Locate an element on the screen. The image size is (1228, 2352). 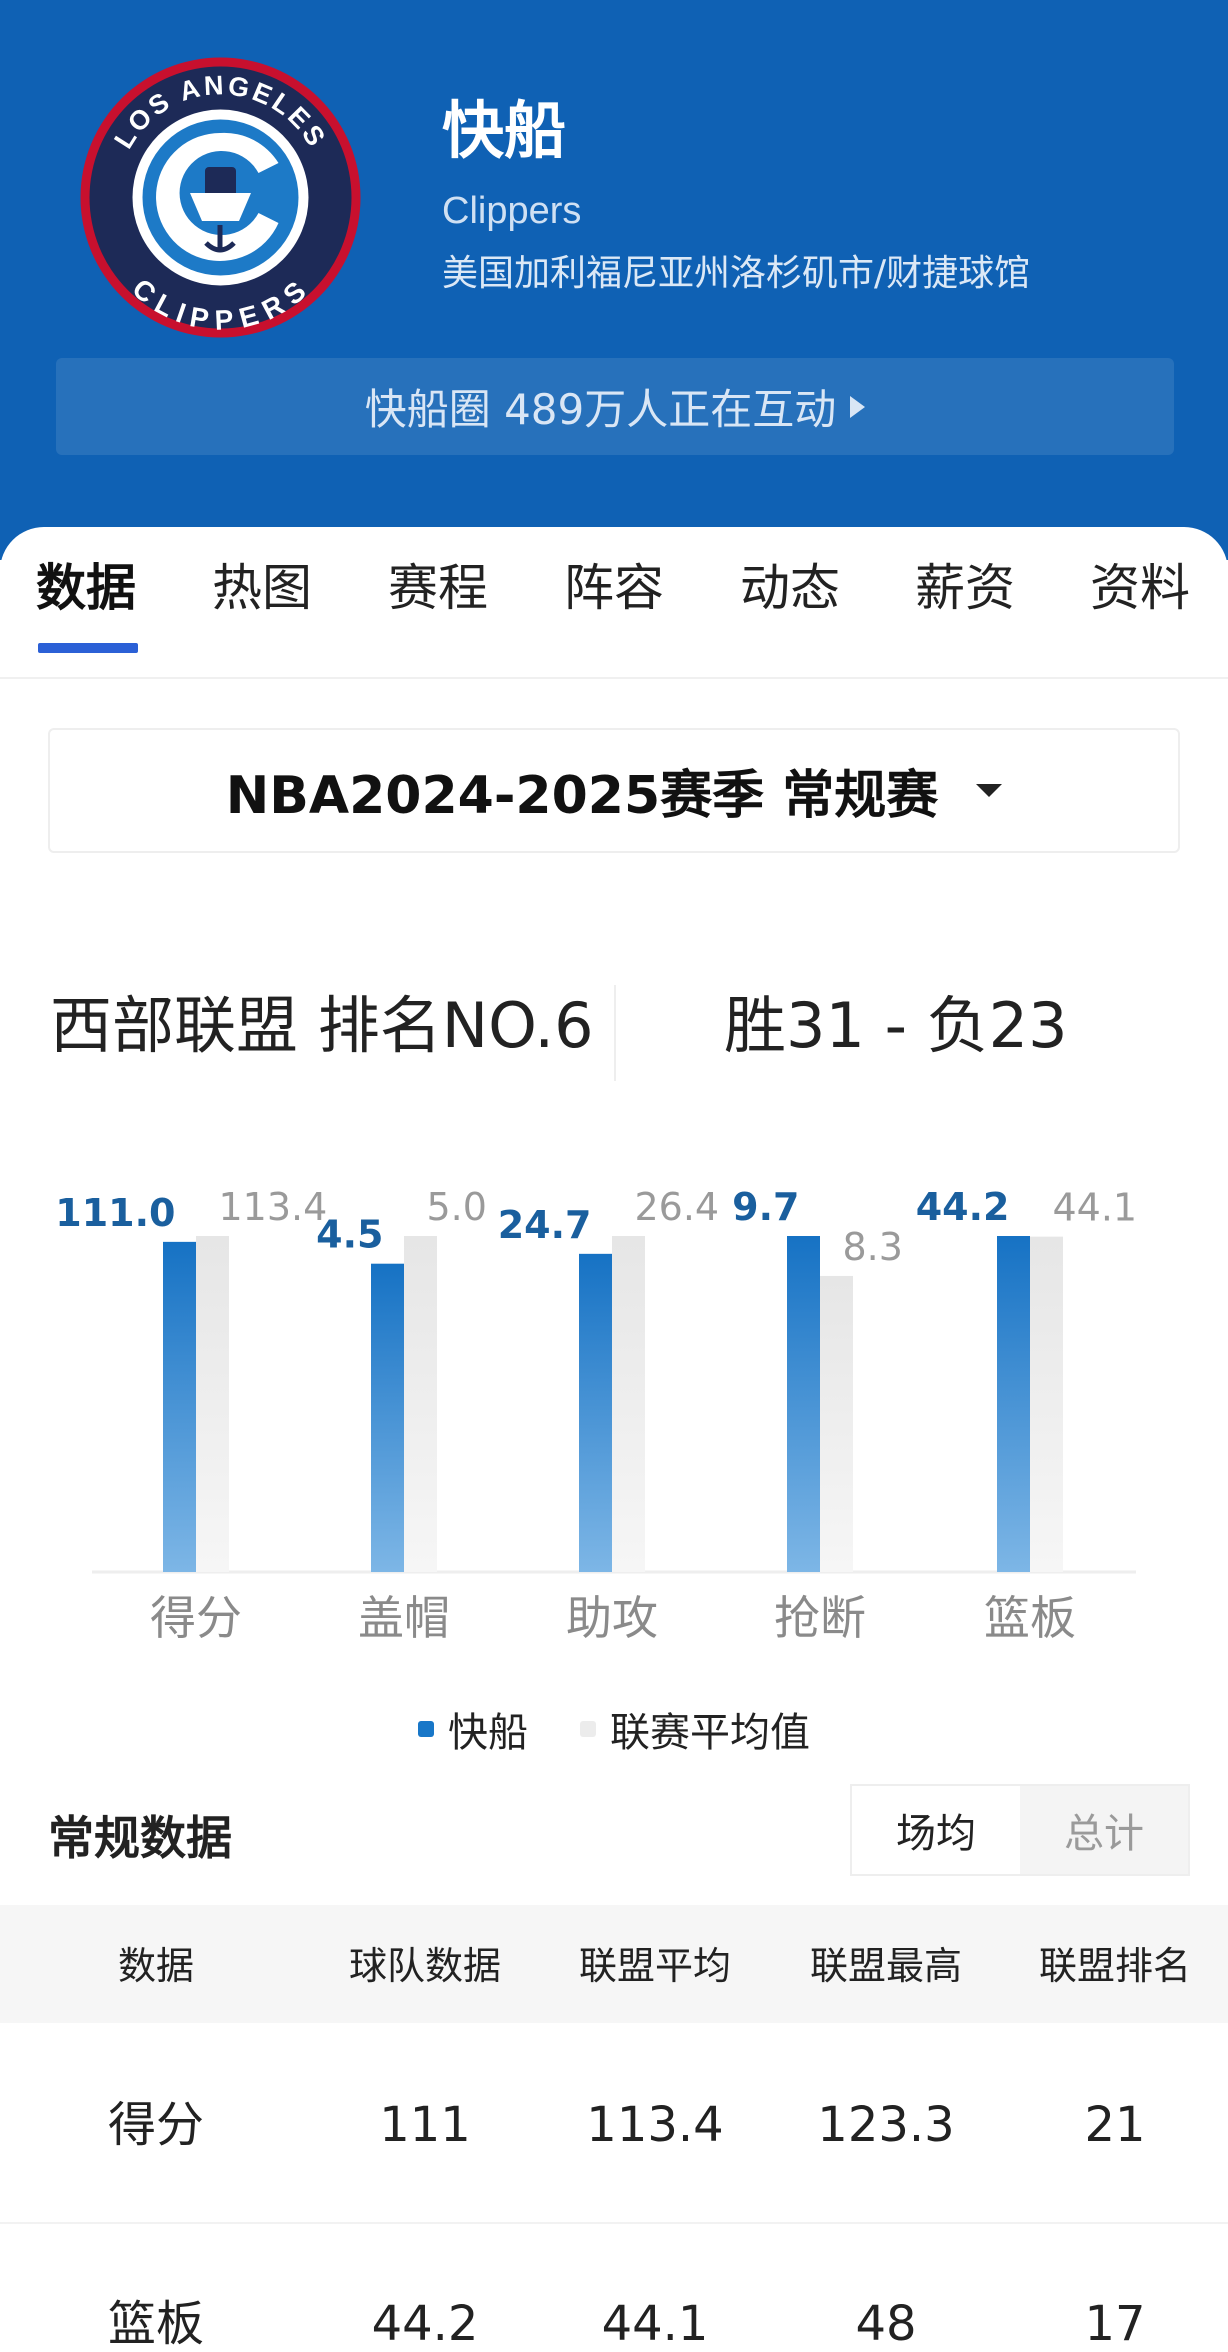
table-cell: 113.4 is located at coordinates (655, 2125).